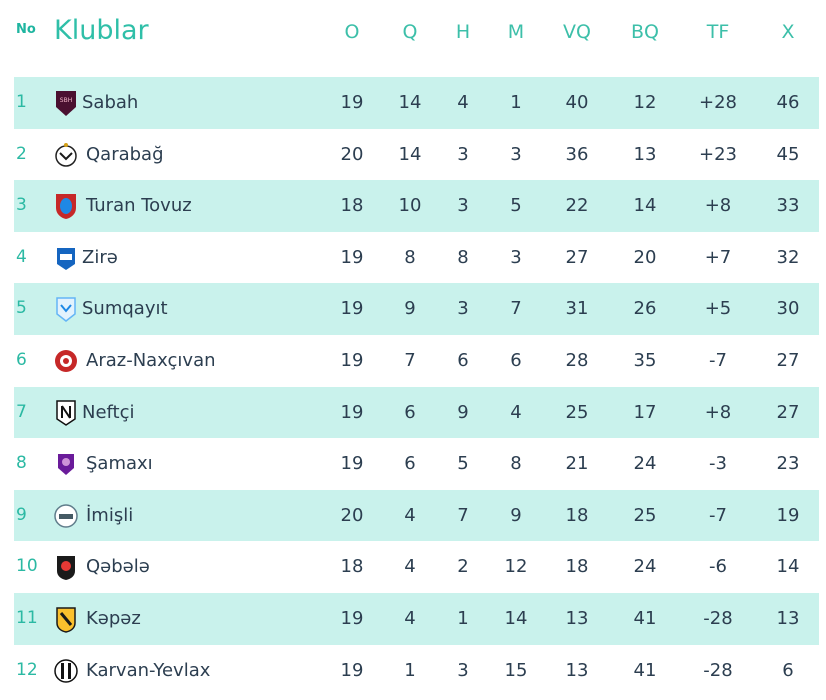 This screenshot has height=700, width=826. Describe the element at coordinates (66, 619) in the screenshot. I see `kapaz-logo` at that location.